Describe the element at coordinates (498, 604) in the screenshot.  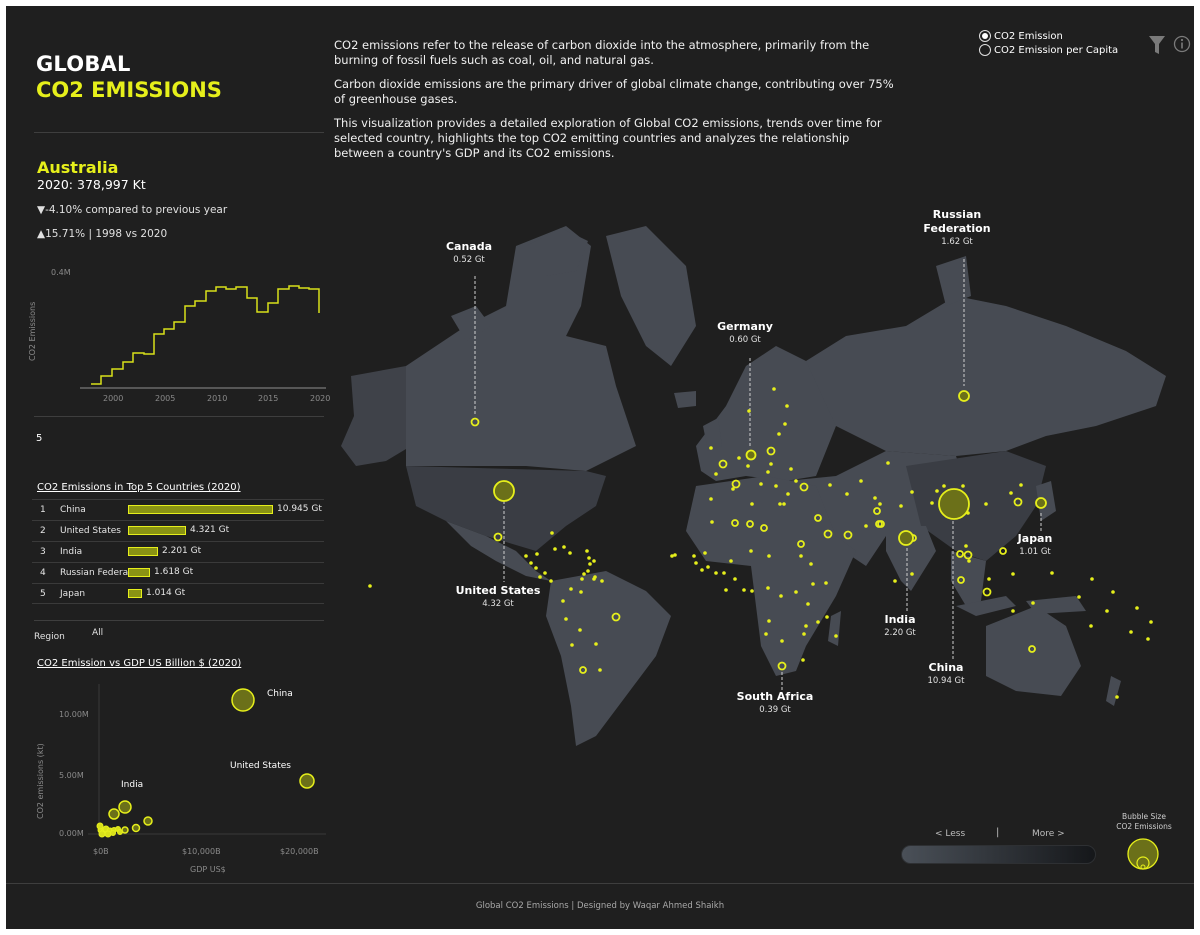
I see `label-value: 4.32 Gt` at that location.